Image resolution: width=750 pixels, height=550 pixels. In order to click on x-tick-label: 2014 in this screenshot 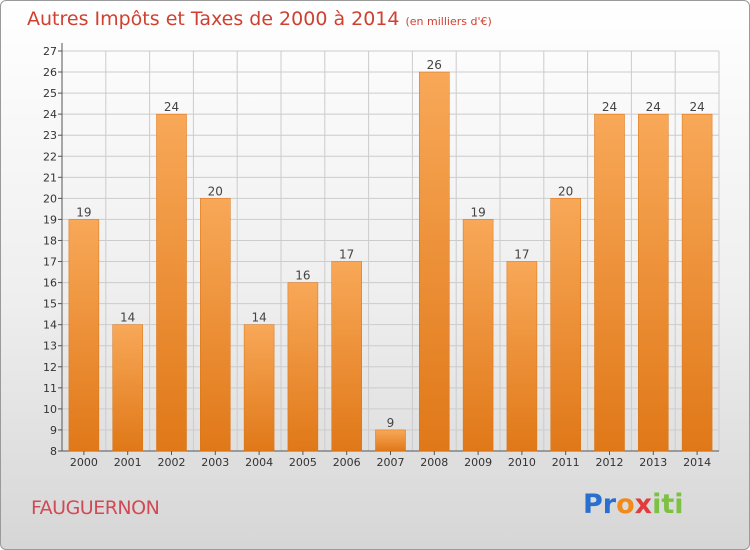, I will do `click(697, 462)`.